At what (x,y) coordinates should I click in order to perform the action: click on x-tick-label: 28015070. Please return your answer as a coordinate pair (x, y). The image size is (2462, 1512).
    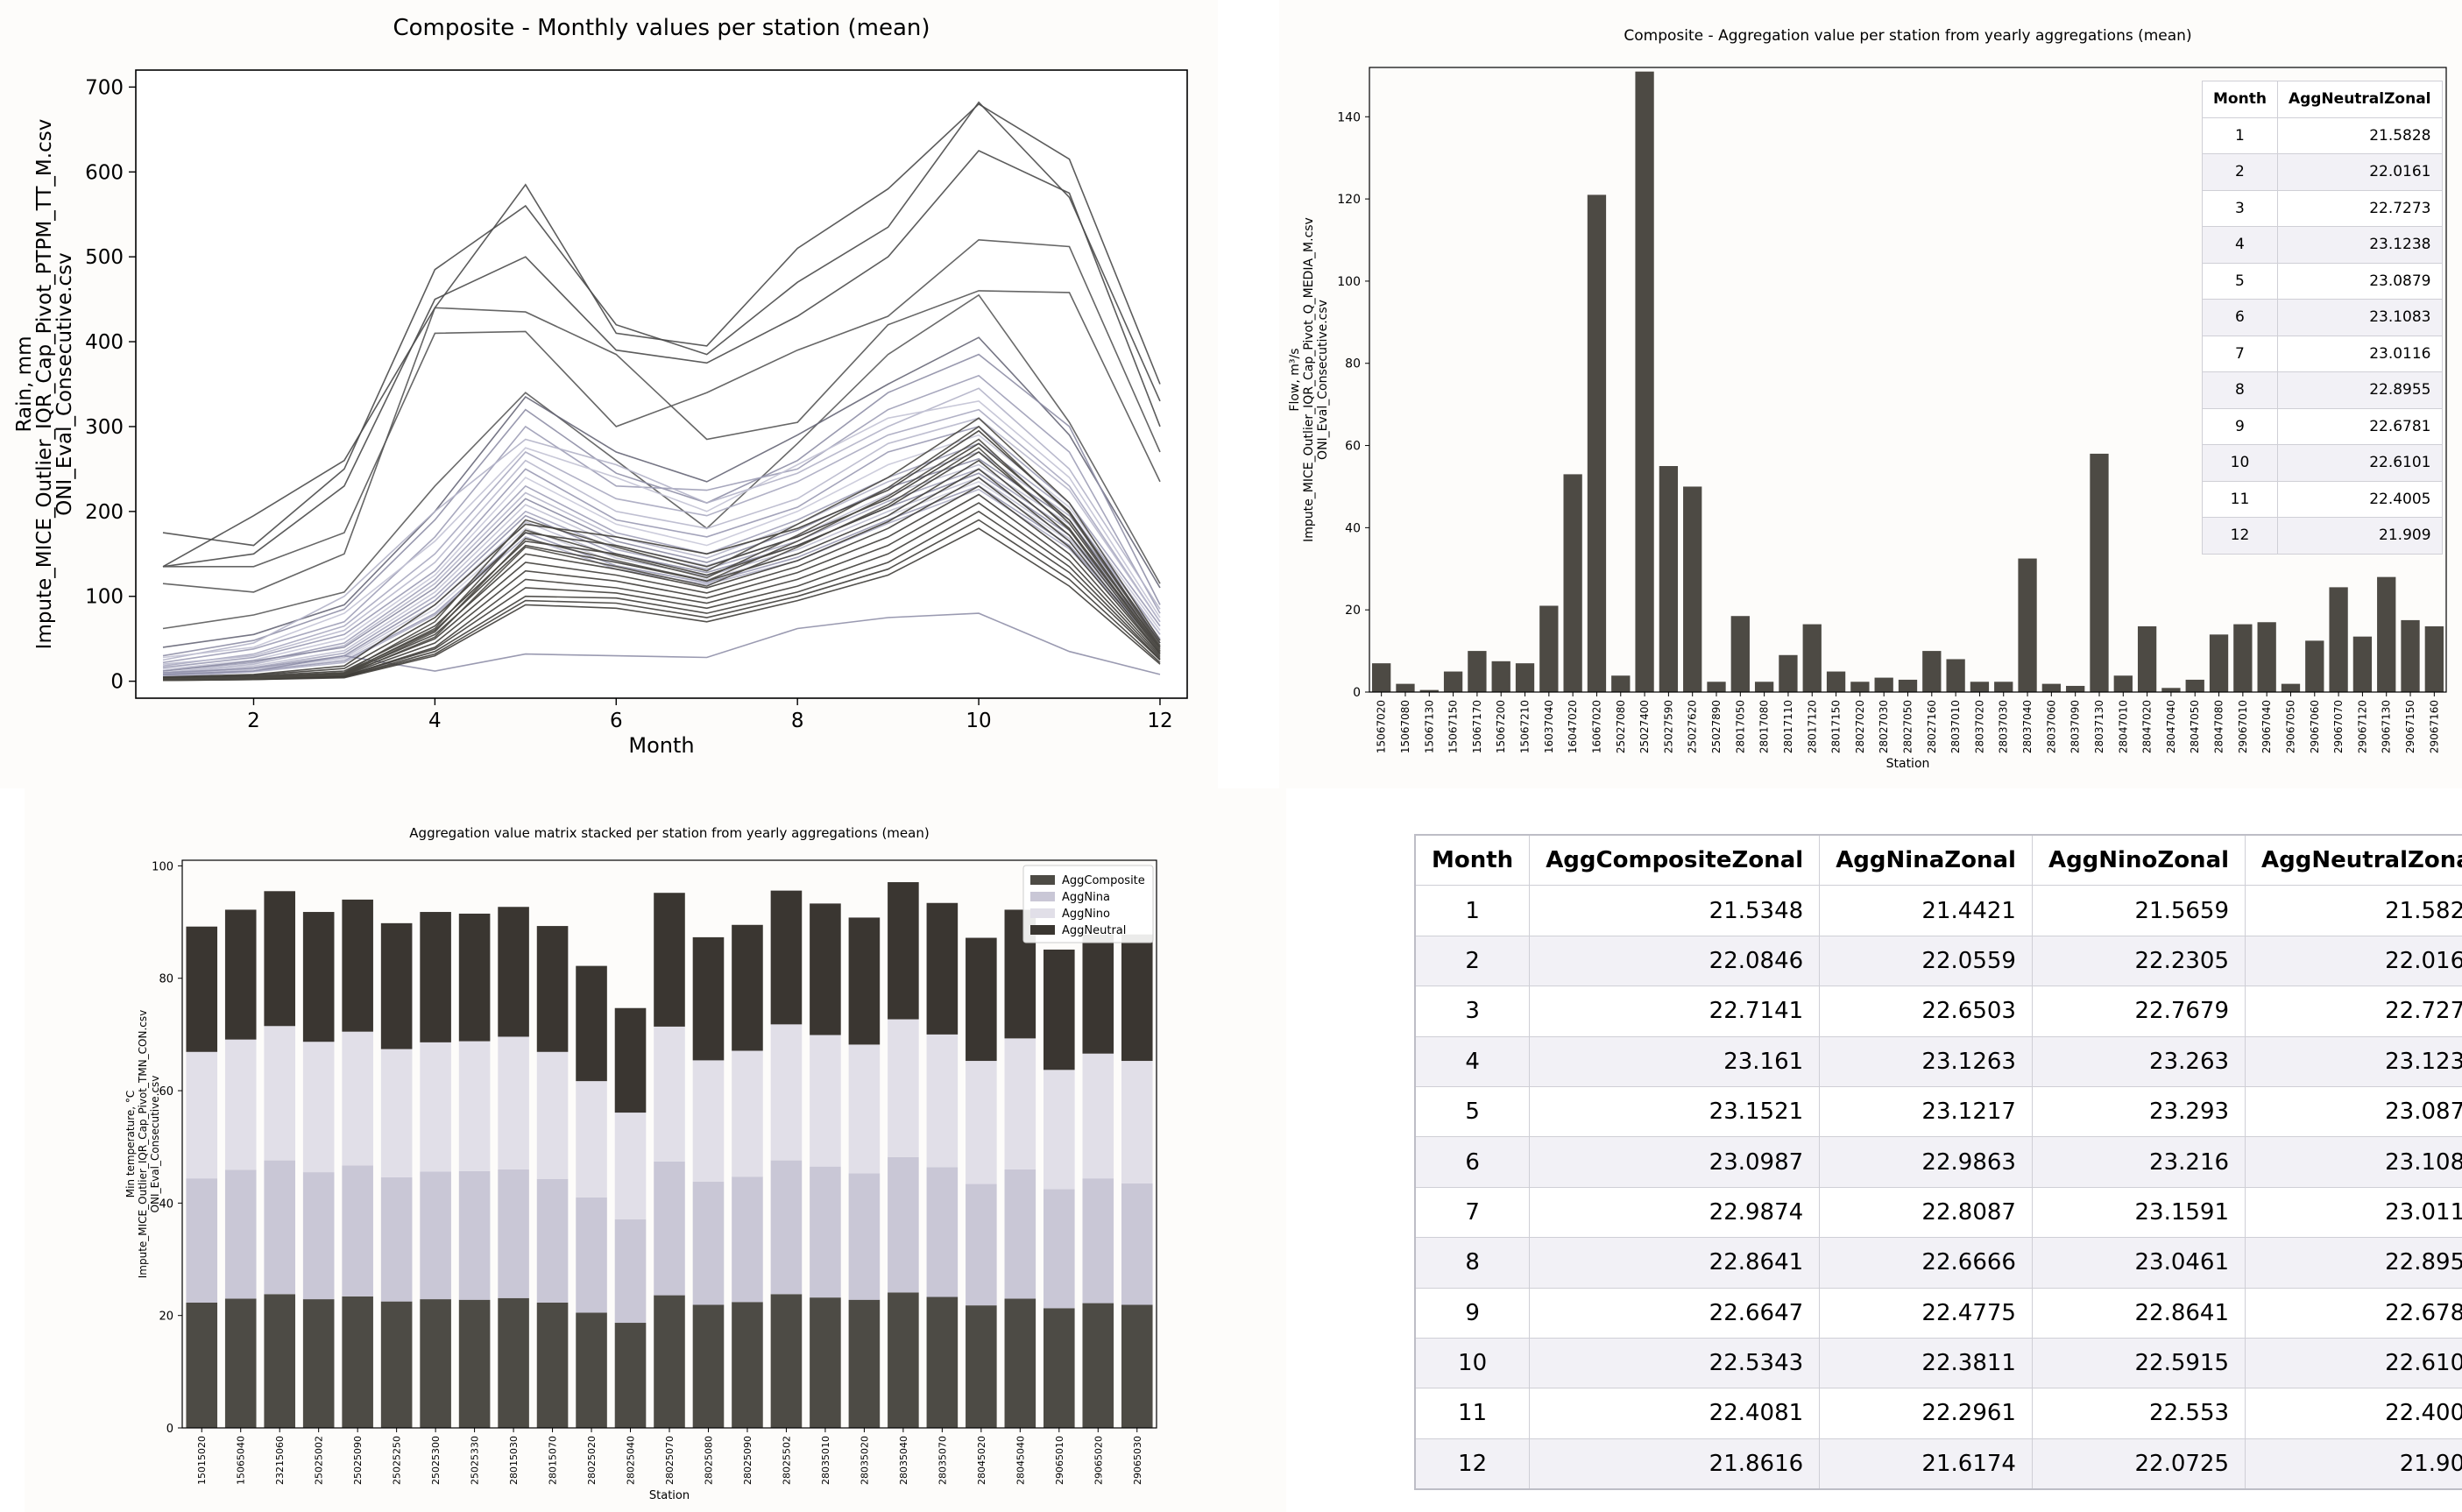
    Looking at the image, I should click on (553, 1460).